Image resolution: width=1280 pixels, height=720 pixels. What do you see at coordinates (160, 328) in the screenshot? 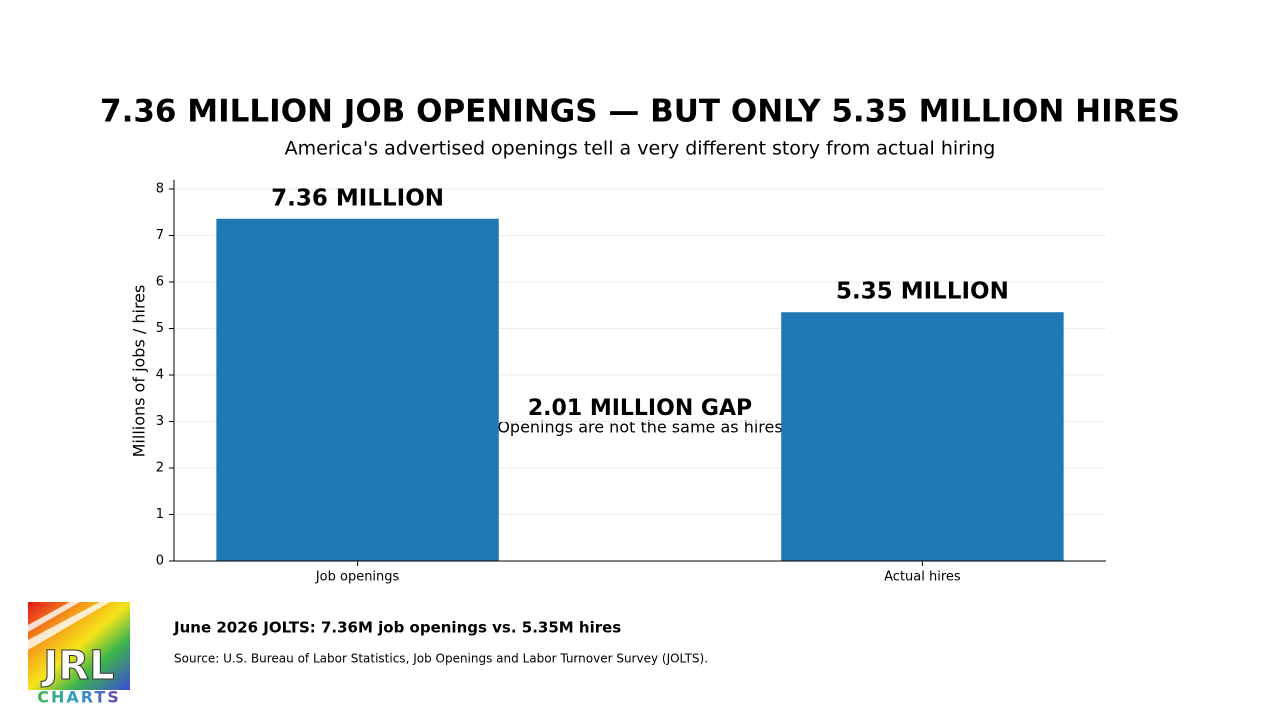
I see `y-tick-label: 5` at bounding box center [160, 328].